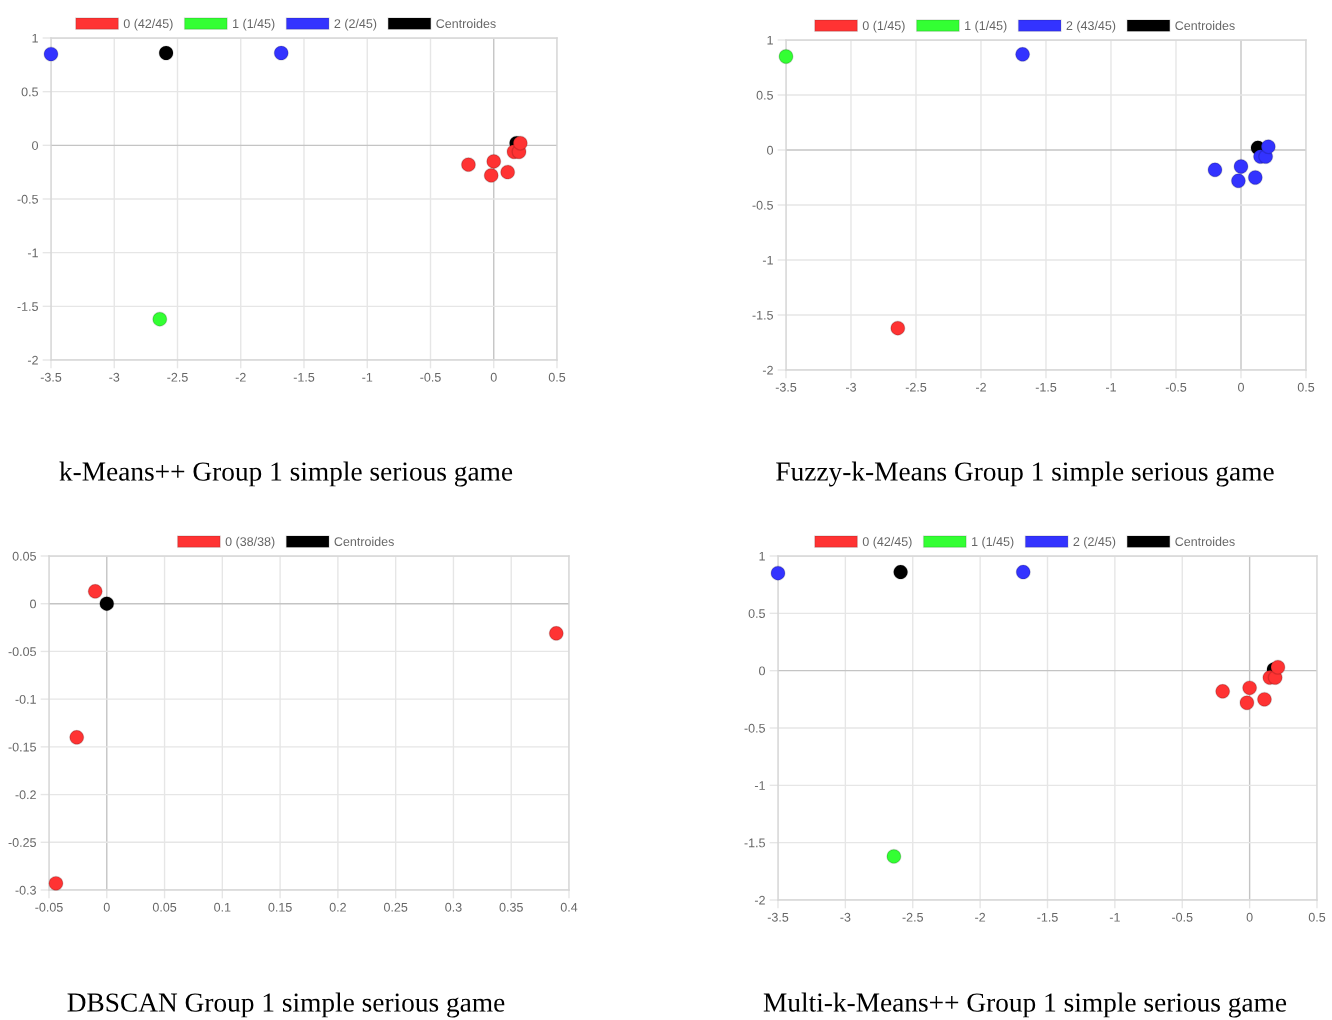 This screenshot has height=1020, width=1332. Describe the element at coordinates (286, 1005) in the screenshot. I see `text: DBSCAN Group 1 simple serious game` at that location.